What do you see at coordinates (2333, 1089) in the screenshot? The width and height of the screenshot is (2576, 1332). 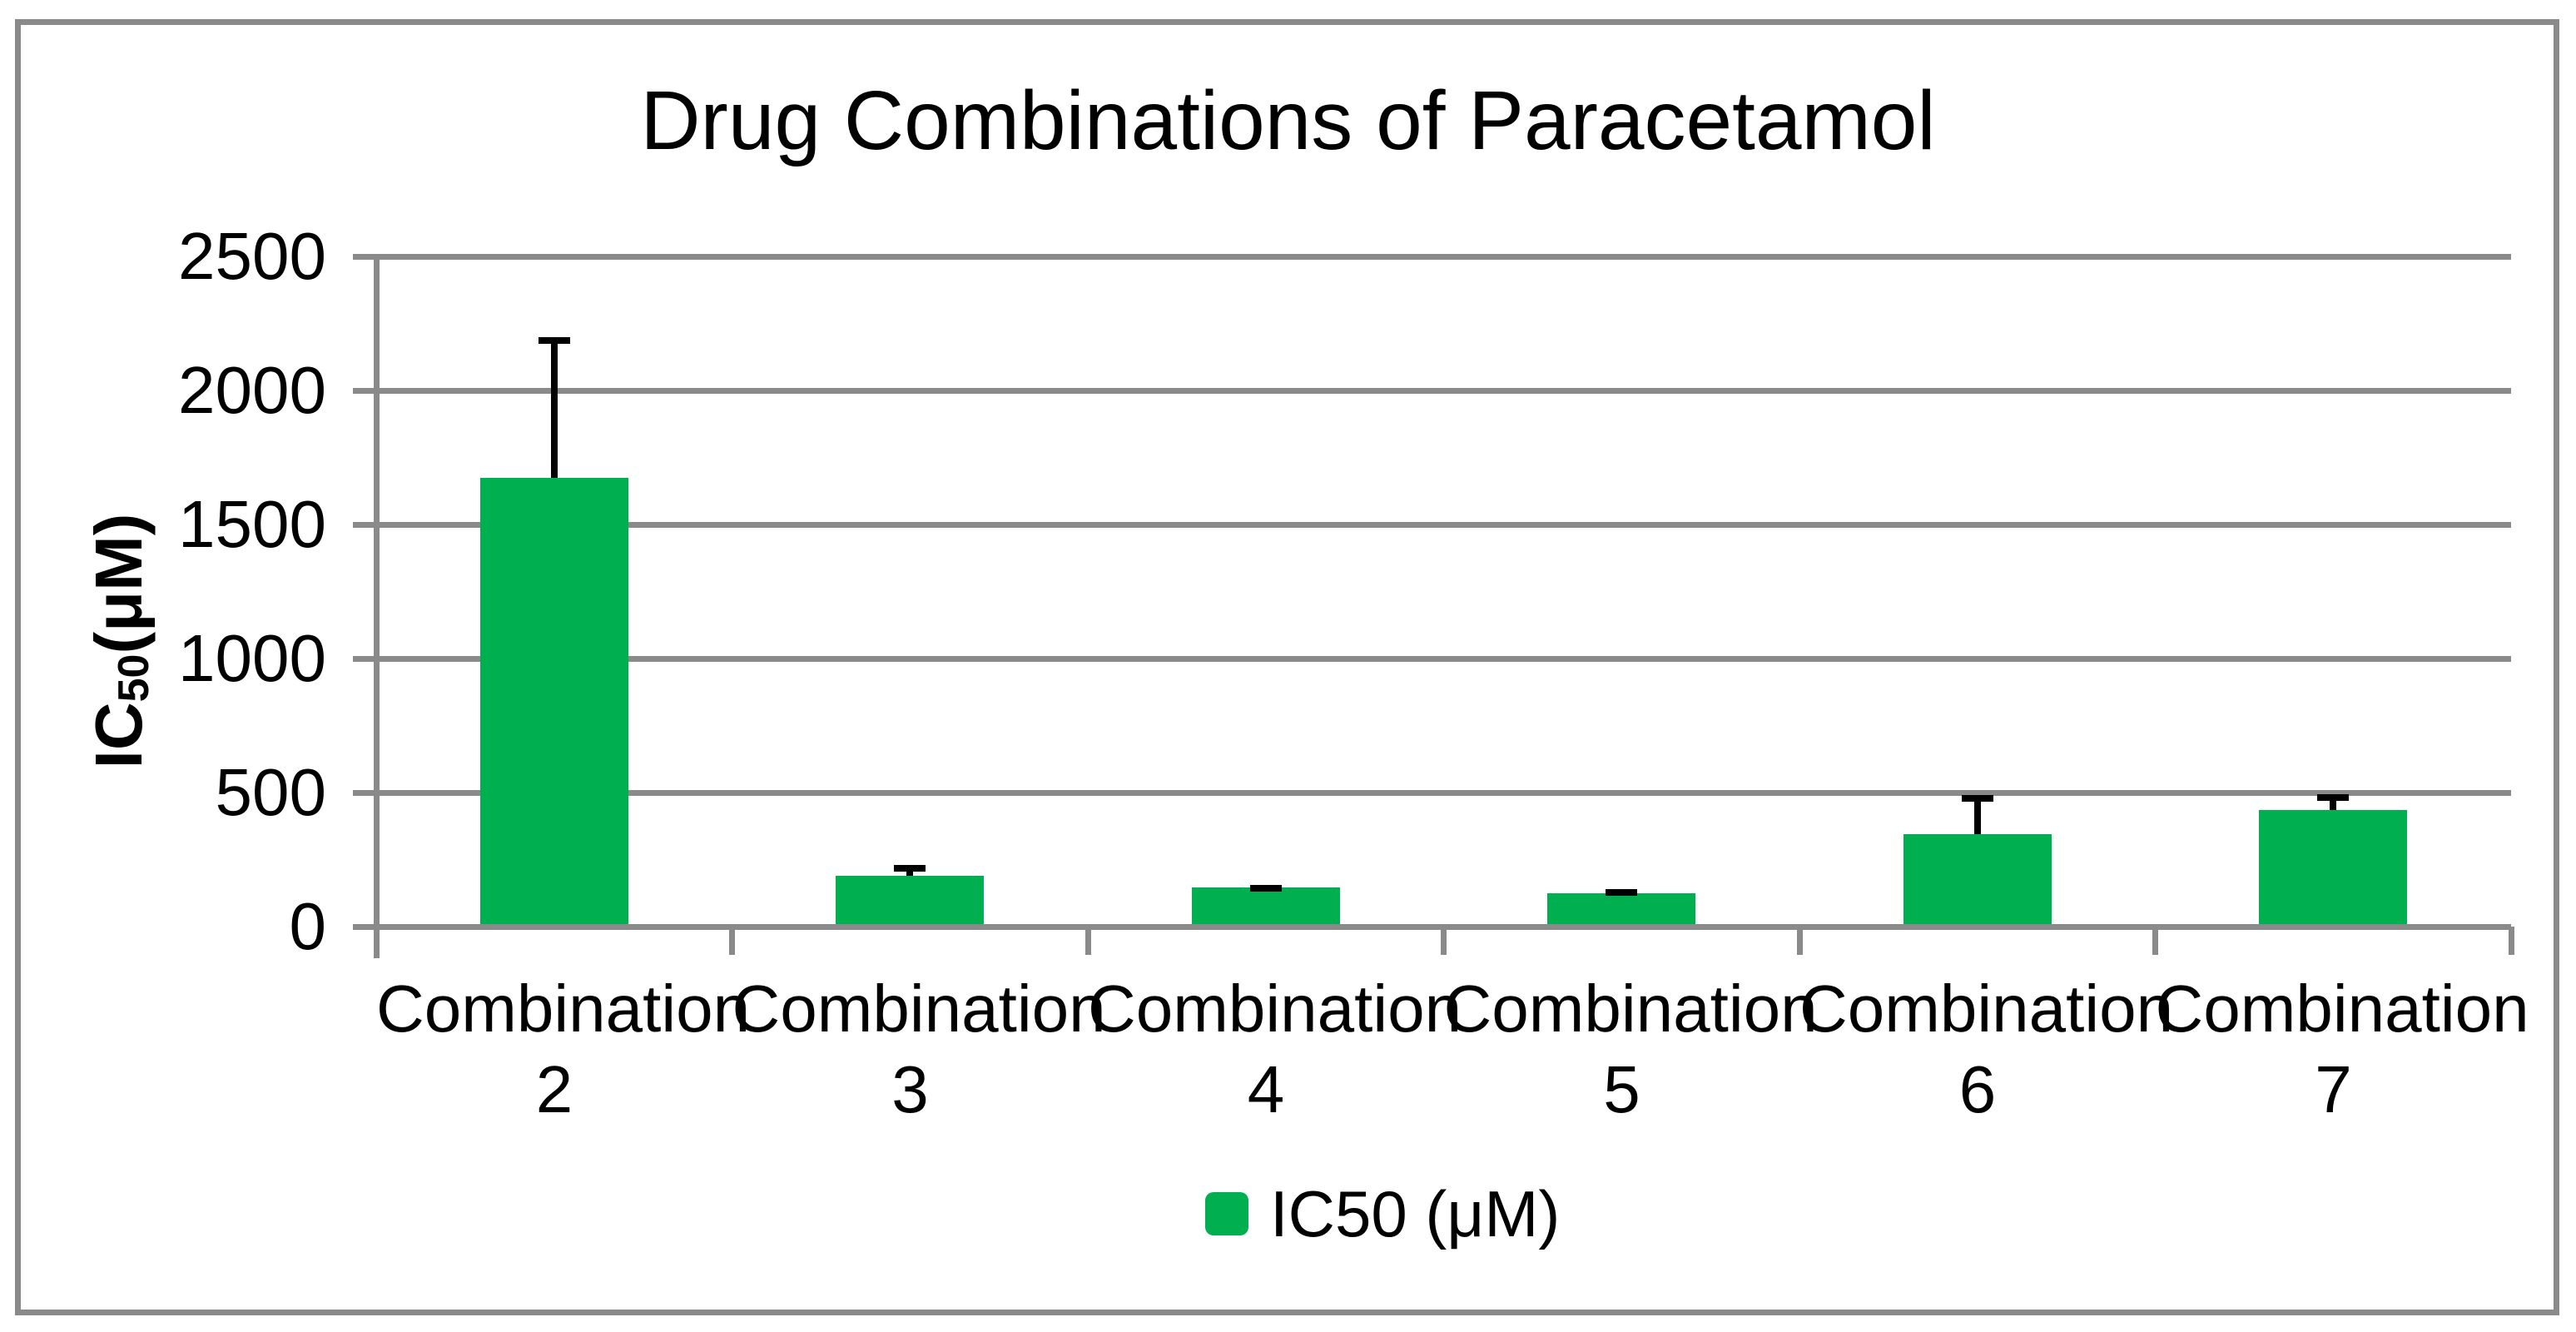 I see `x-category-label-line2: 7` at bounding box center [2333, 1089].